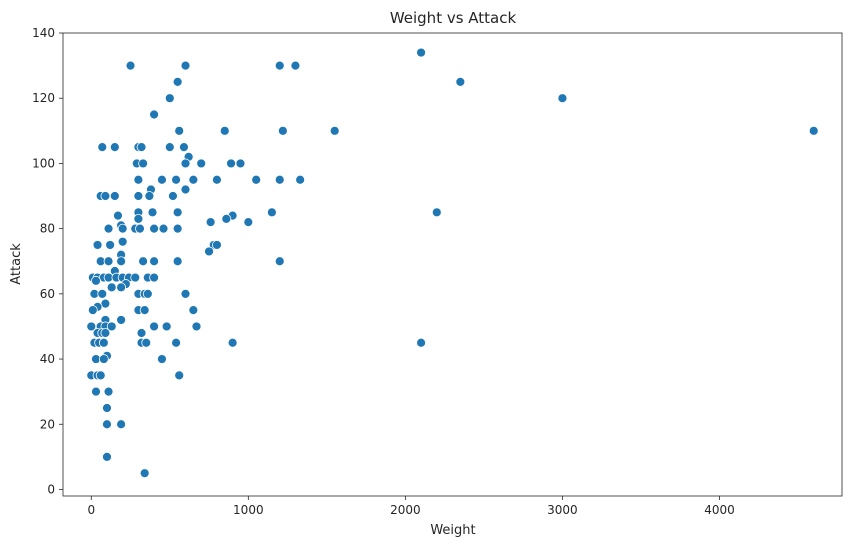  What do you see at coordinates (719, 510) in the screenshot?
I see `x-tick-label: 4000` at bounding box center [719, 510].